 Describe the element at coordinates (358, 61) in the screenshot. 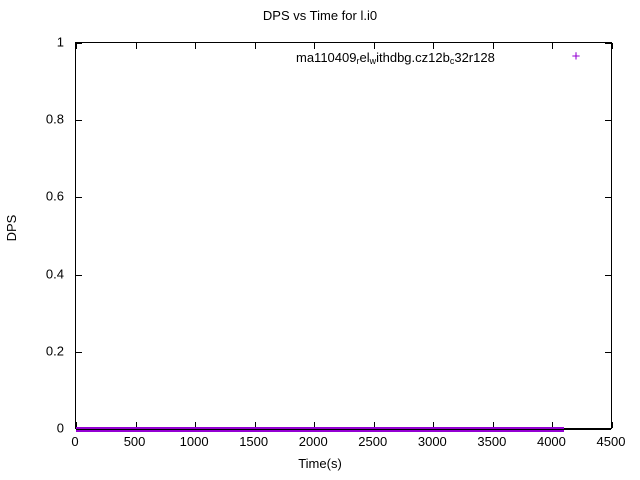

I see `legend-label-subscript: r` at that location.